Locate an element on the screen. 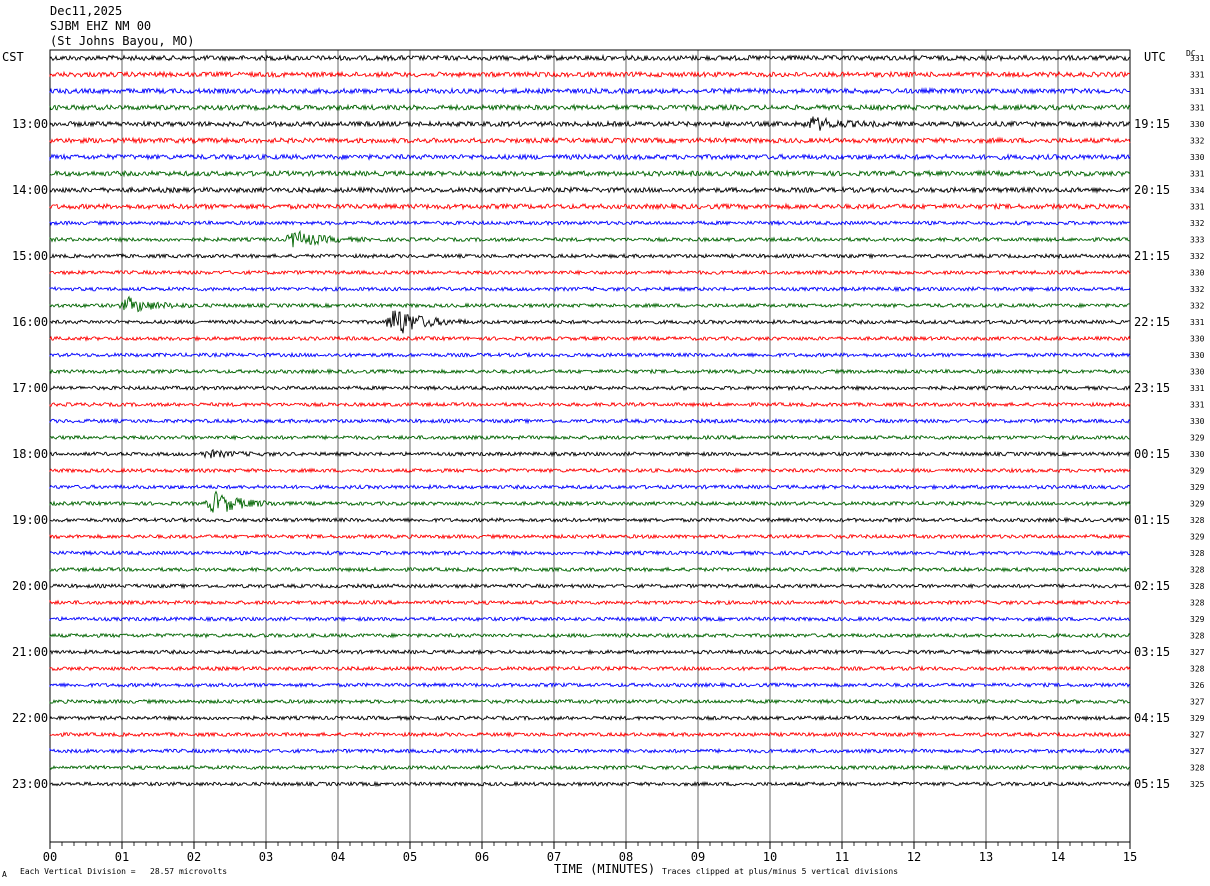 The width and height of the screenshot is (1210, 886). x-tick-label: 04 is located at coordinates (338, 857).